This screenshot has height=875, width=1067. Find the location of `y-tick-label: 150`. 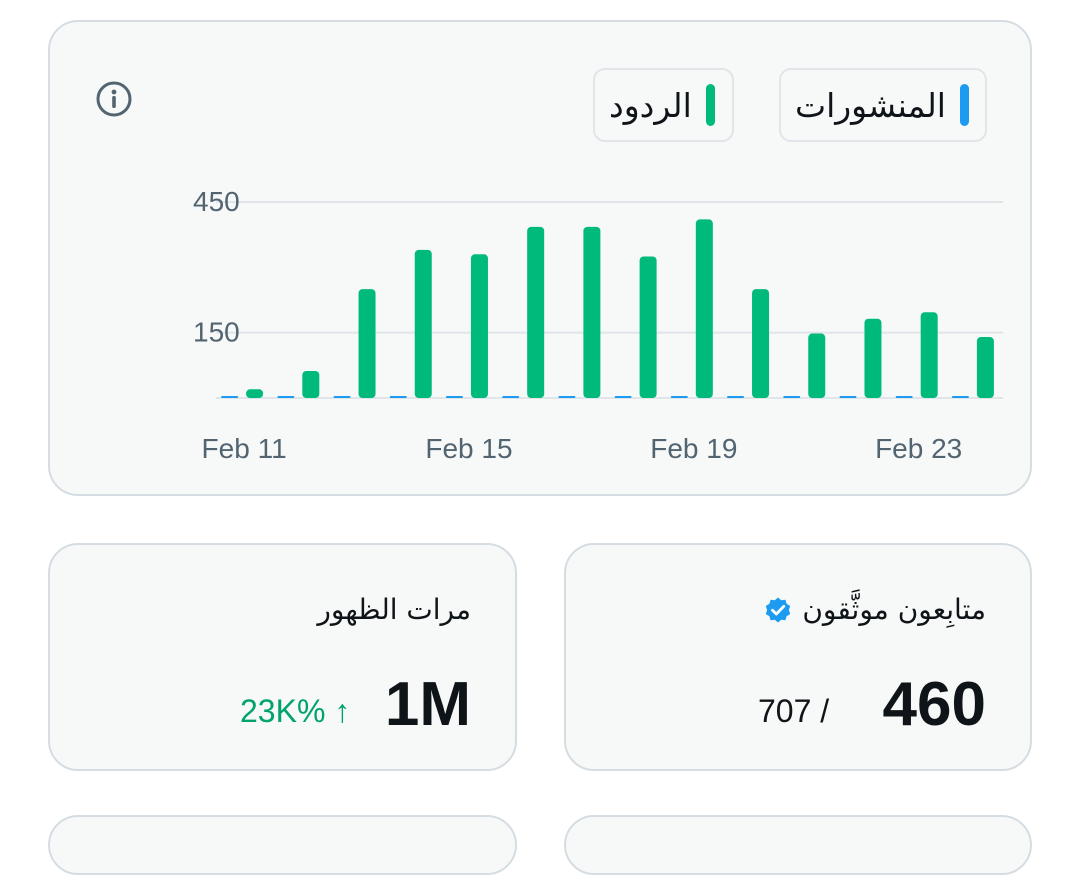

y-tick-label: 150 is located at coordinates (216, 332).